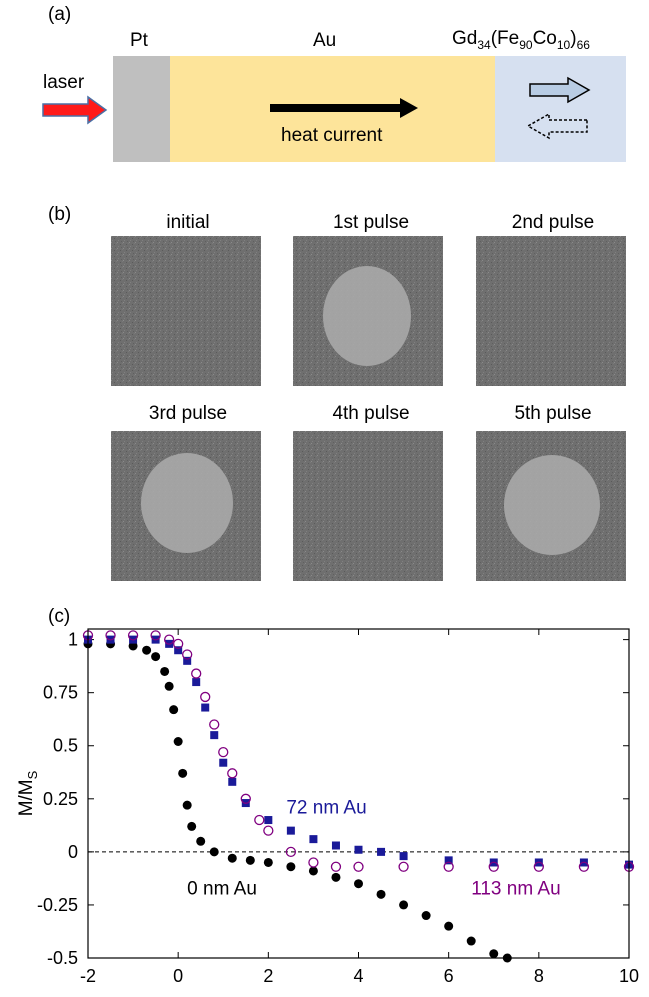 The width and height of the screenshot is (649, 997). I want to click on gdfeco-layer-label: Gd34(Fe90Co10)66, so click(521, 40).